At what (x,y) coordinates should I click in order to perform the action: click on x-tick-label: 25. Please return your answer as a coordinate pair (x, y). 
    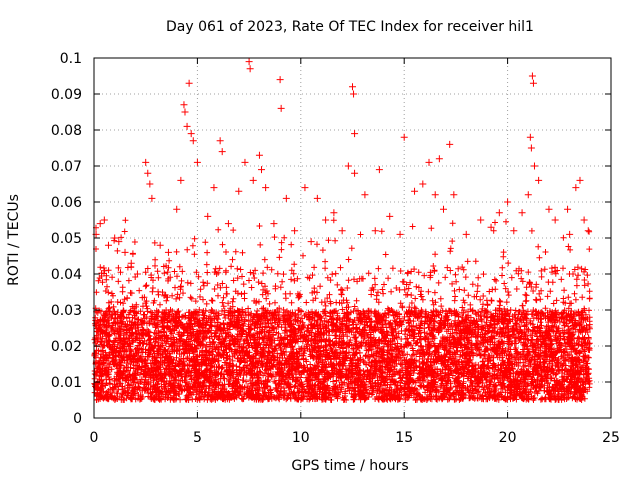
    Looking at the image, I should click on (611, 438).